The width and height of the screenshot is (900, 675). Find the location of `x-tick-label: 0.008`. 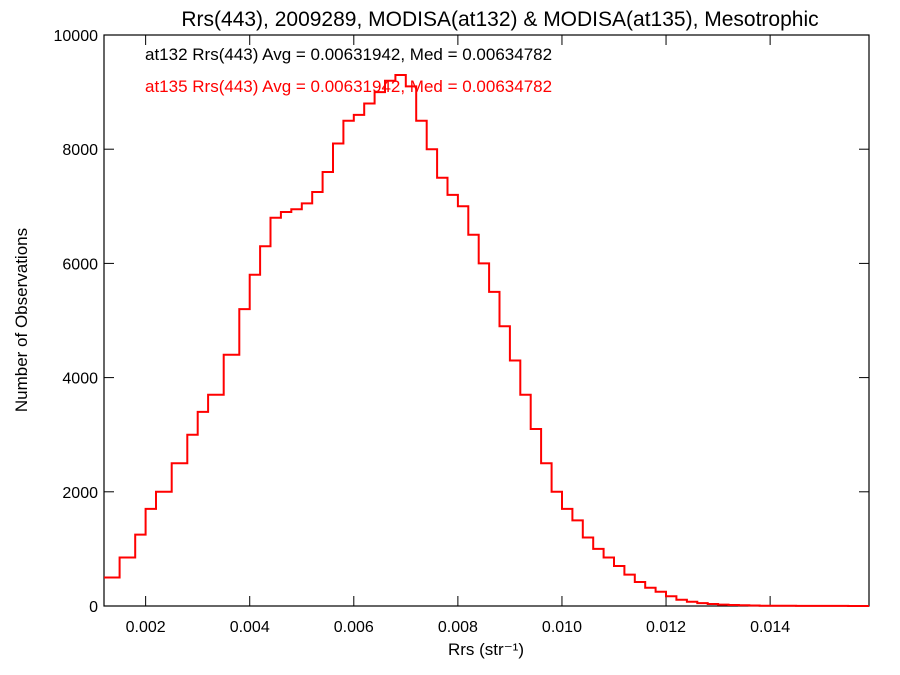

x-tick-label: 0.008 is located at coordinates (458, 627).